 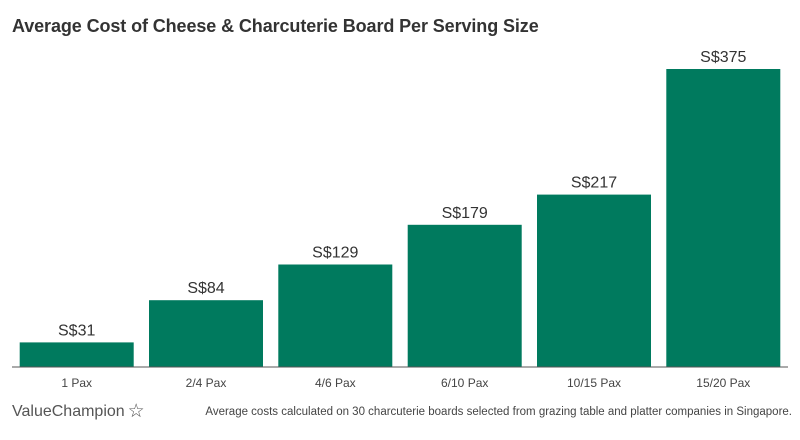 I want to click on x-tick-label-2: 4/6 Pax, so click(x=335, y=383).